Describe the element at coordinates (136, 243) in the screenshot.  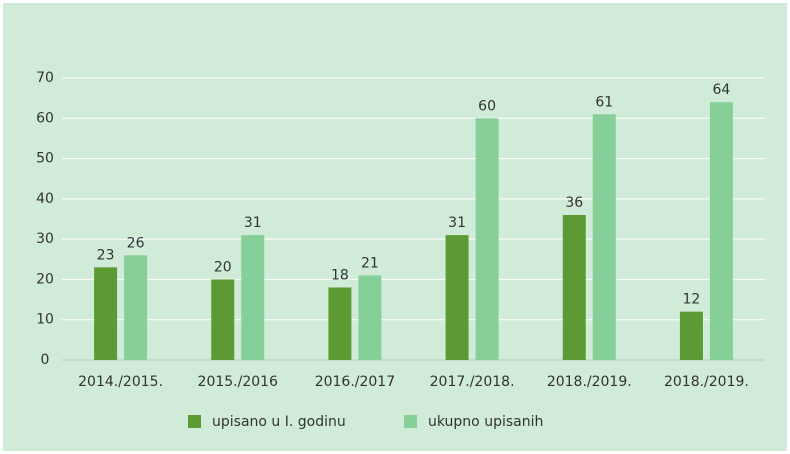
I see `data-label: 26` at that location.